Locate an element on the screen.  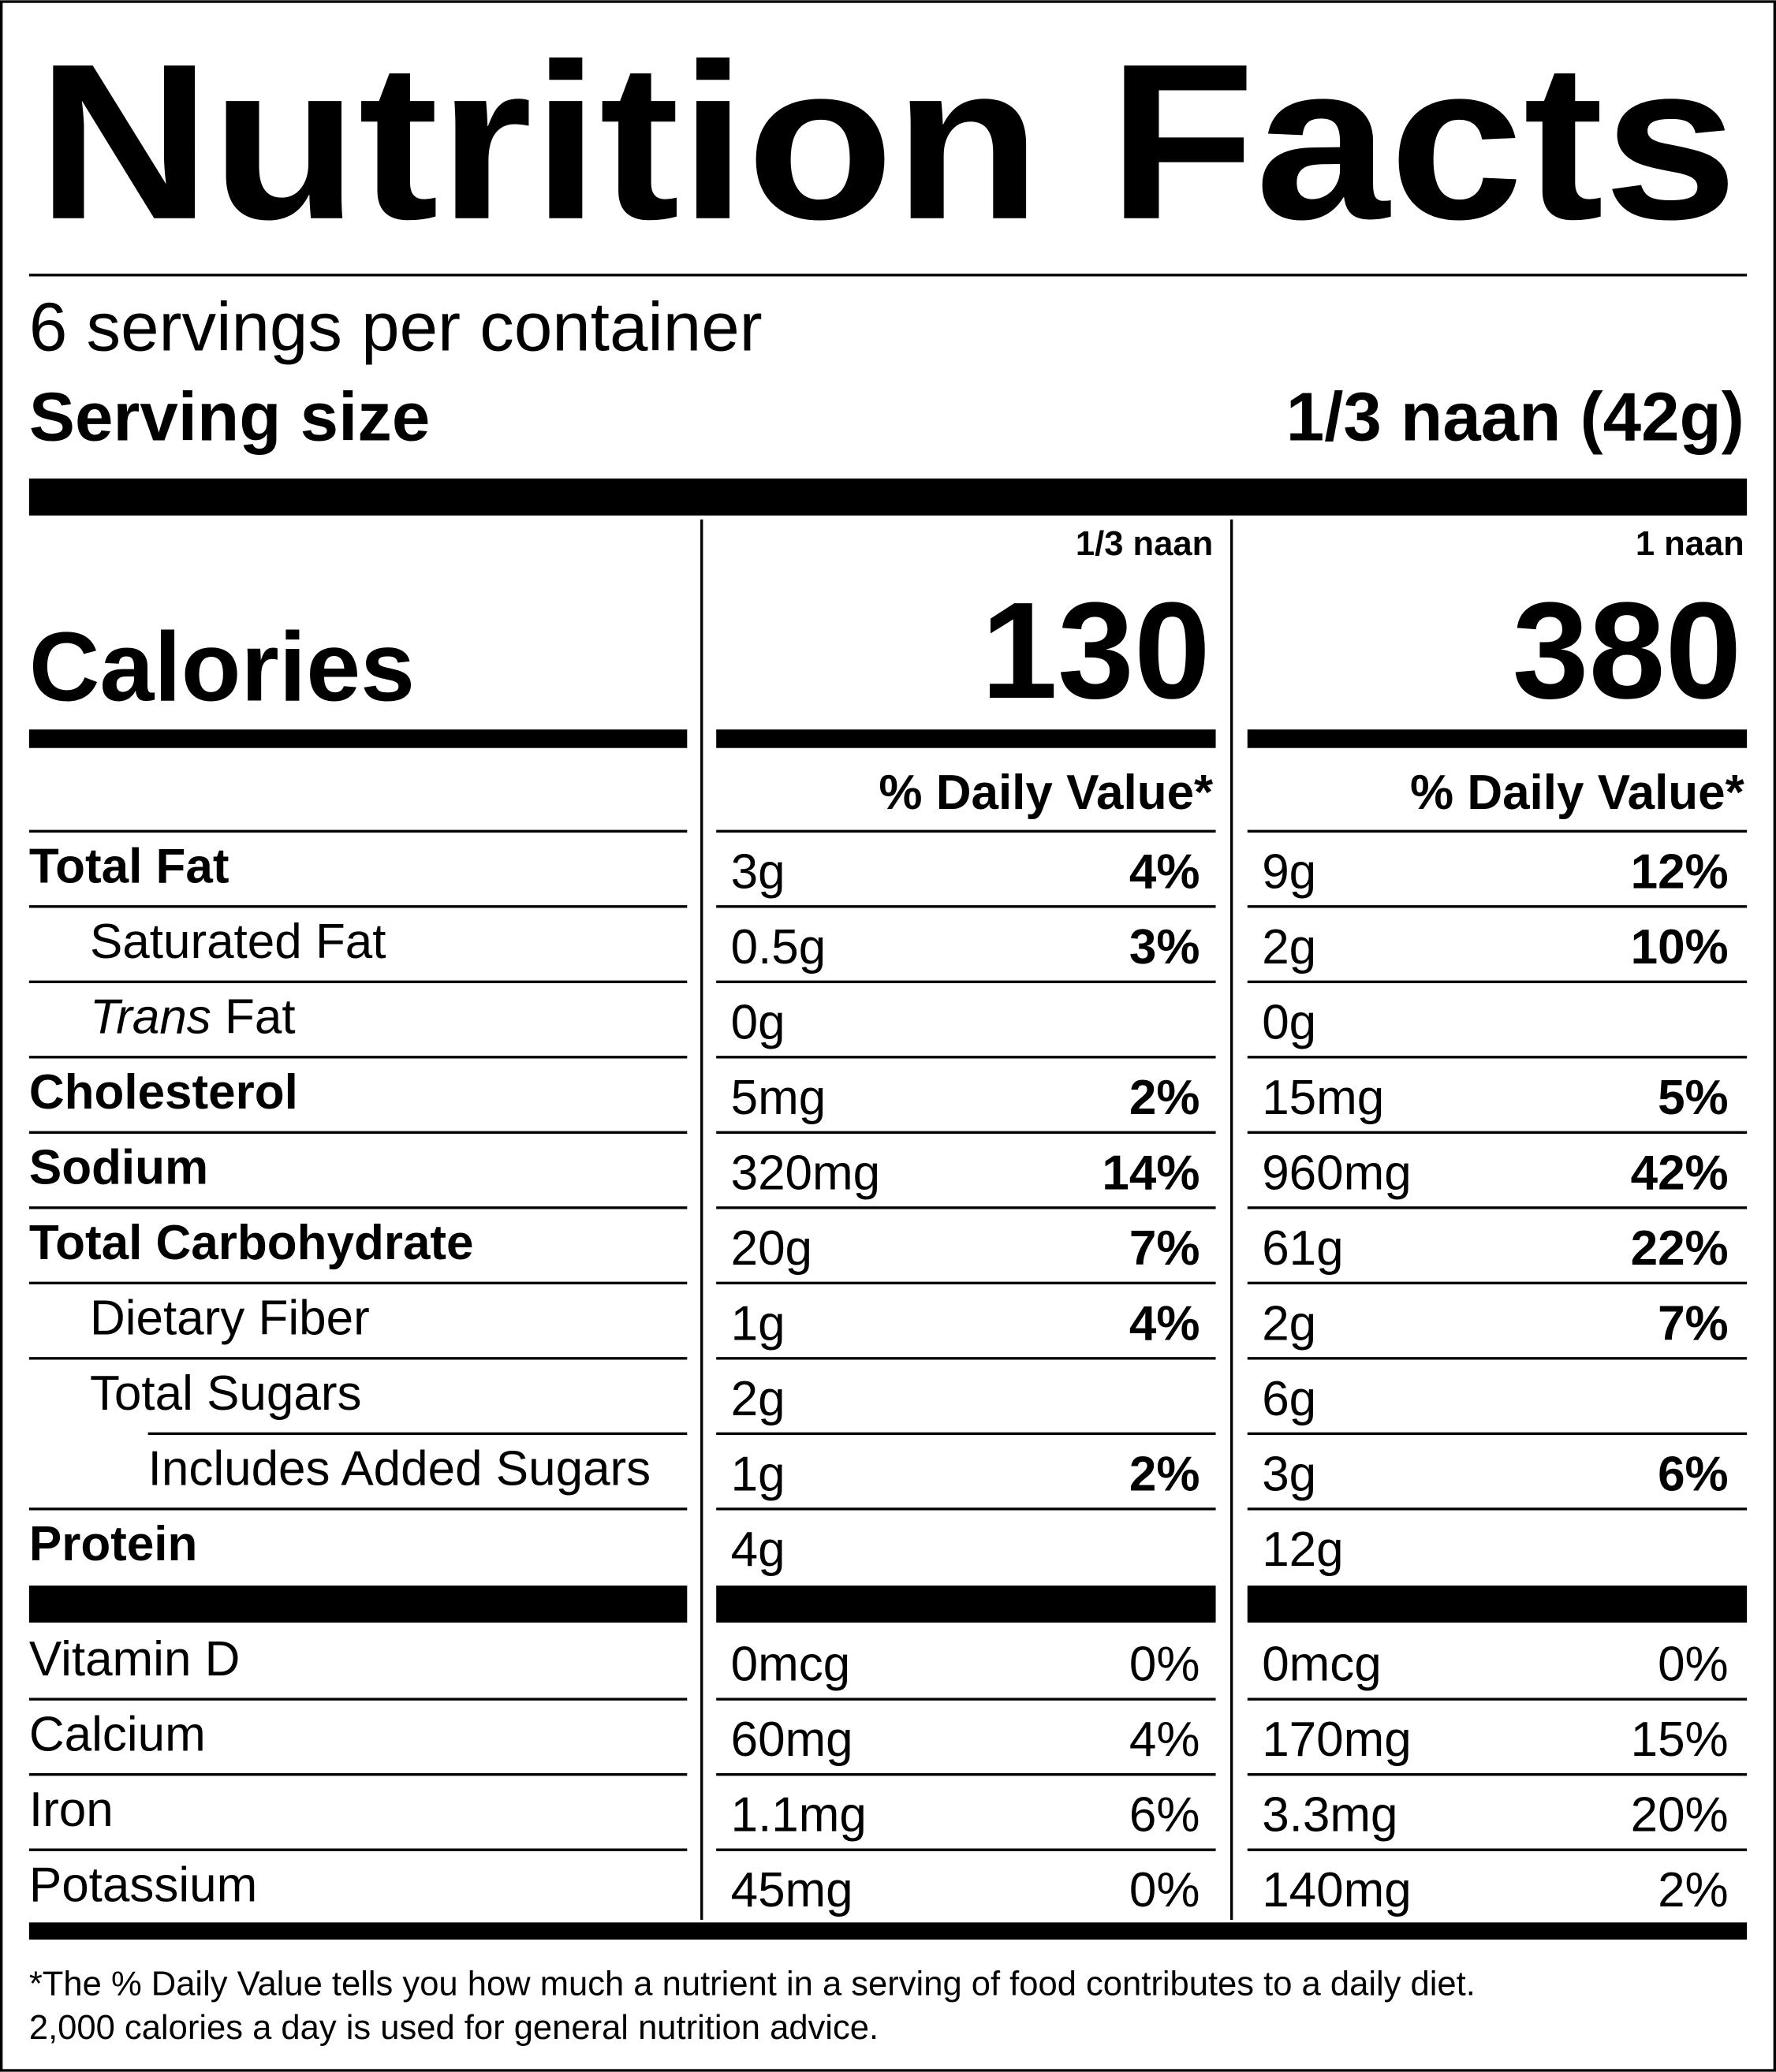
amount: 3.3mg is located at coordinates (1329, 1815).